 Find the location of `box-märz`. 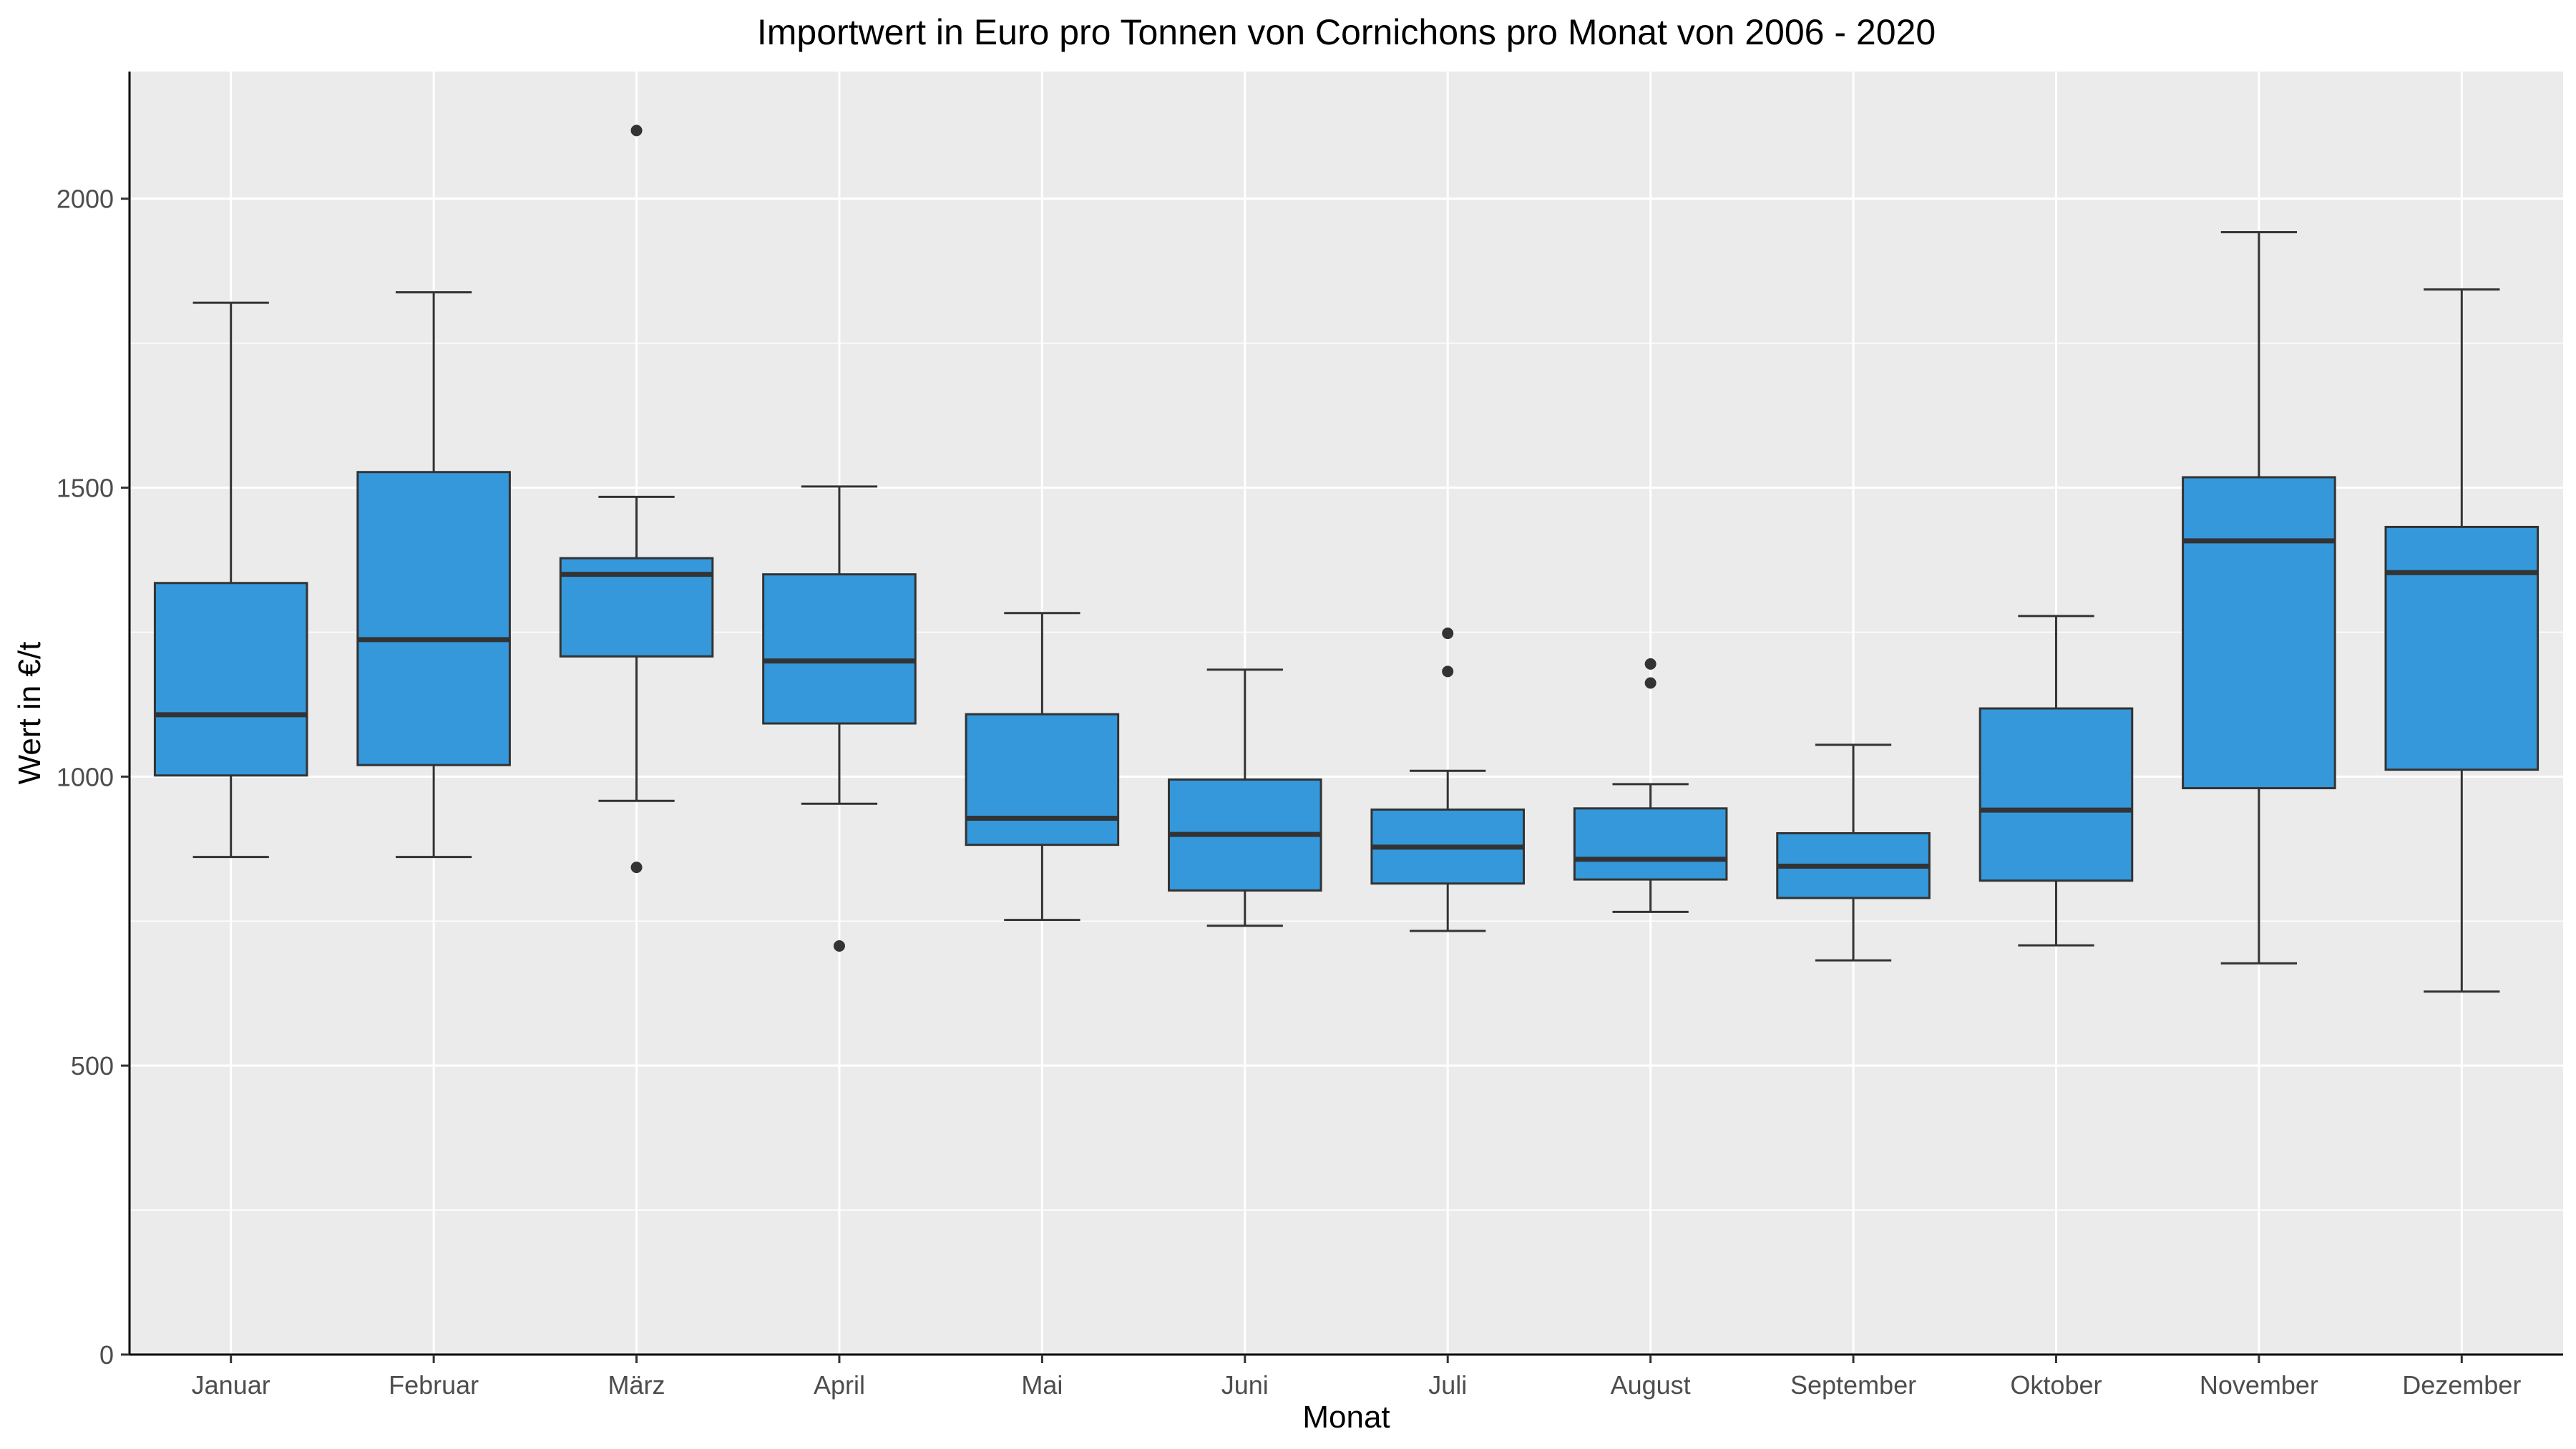

box-märz is located at coordinates (636, 499).